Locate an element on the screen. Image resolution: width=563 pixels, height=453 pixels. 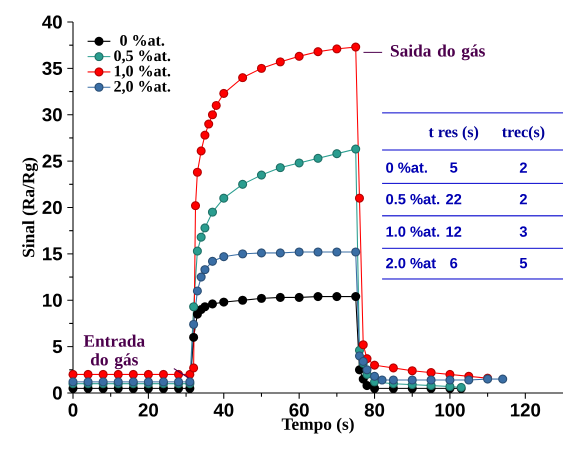
y-tick-label: 35 is located at coordinates (52, 68).